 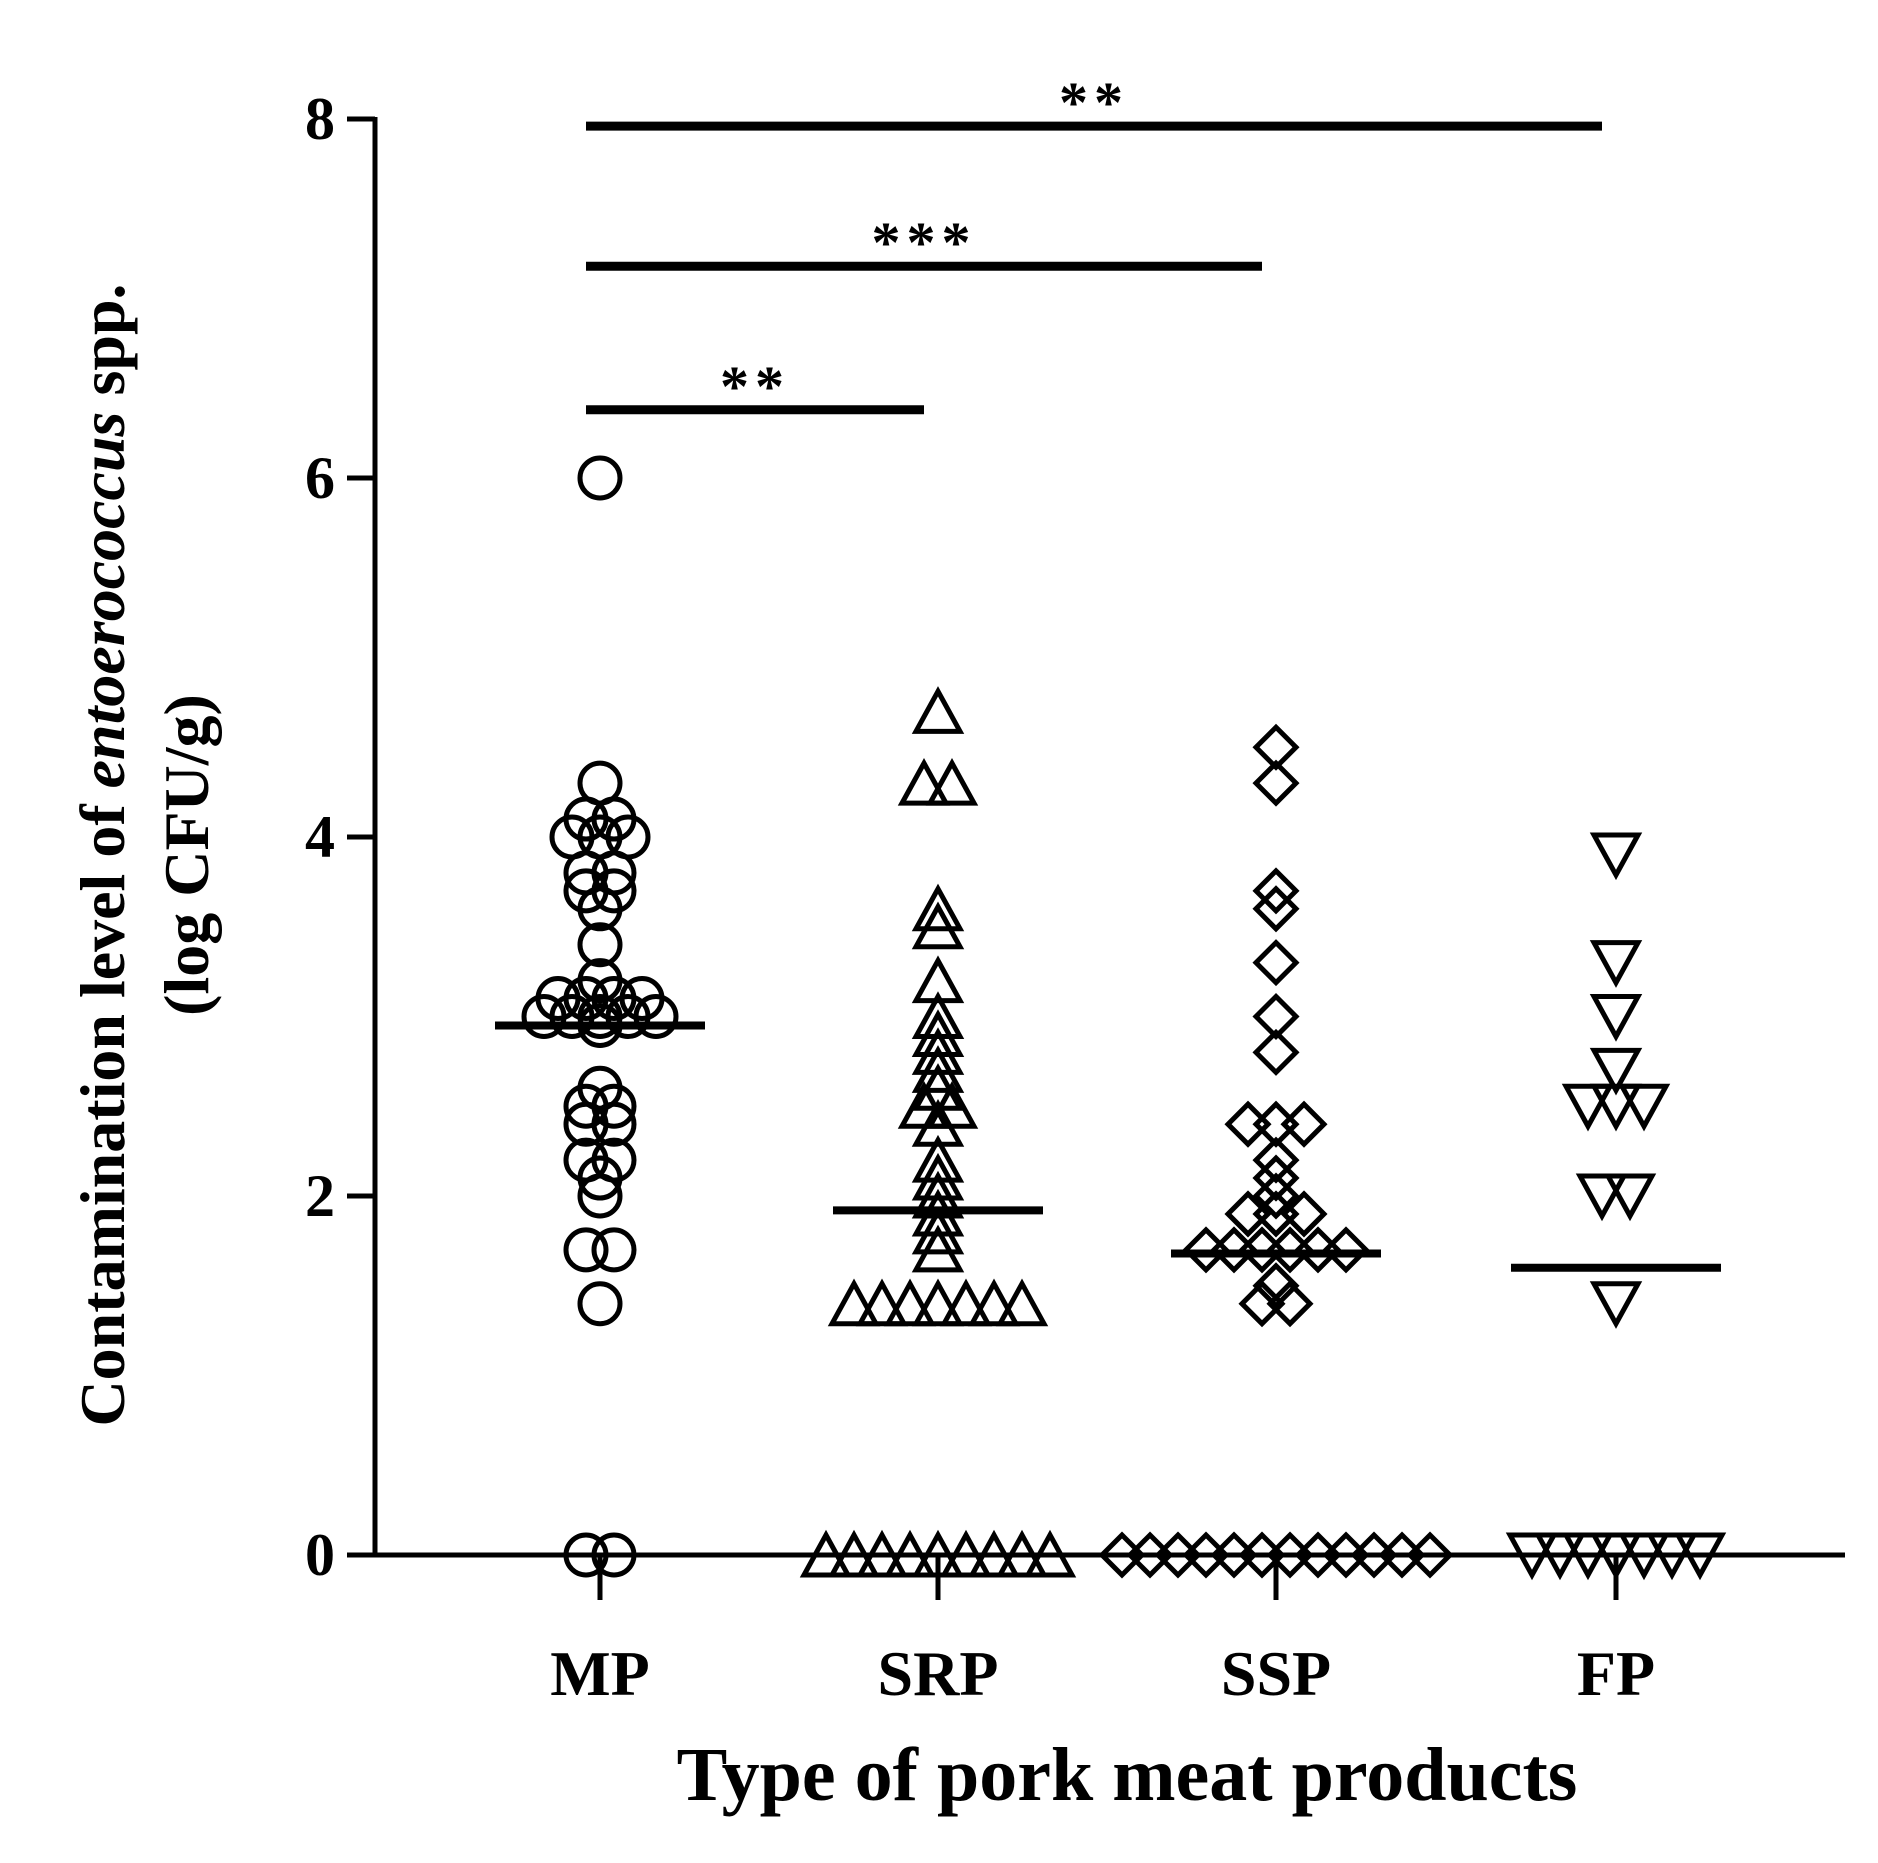 I want to click on median-lines, so click(x=1108, y=1146).